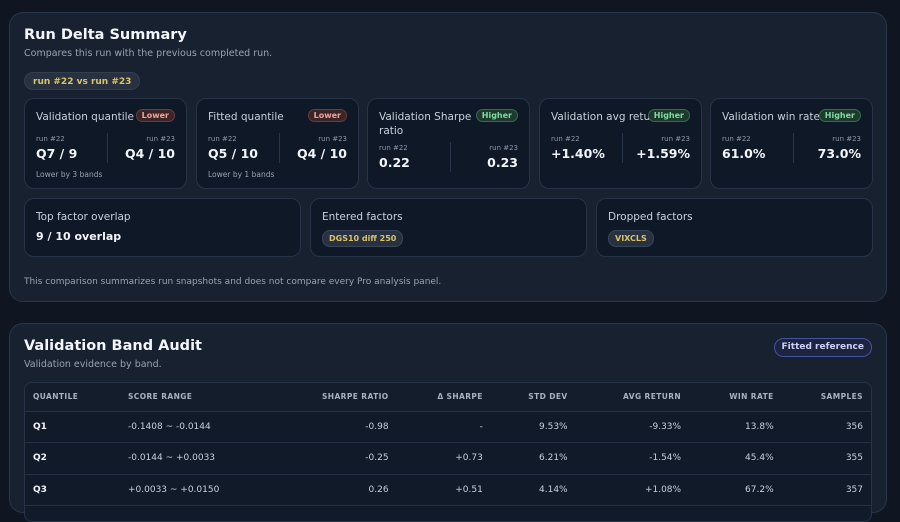  Describe the element at coordinates (631, 238) in the screenshot. I see `dropped-factor-chip: VIXCLS` at that location.